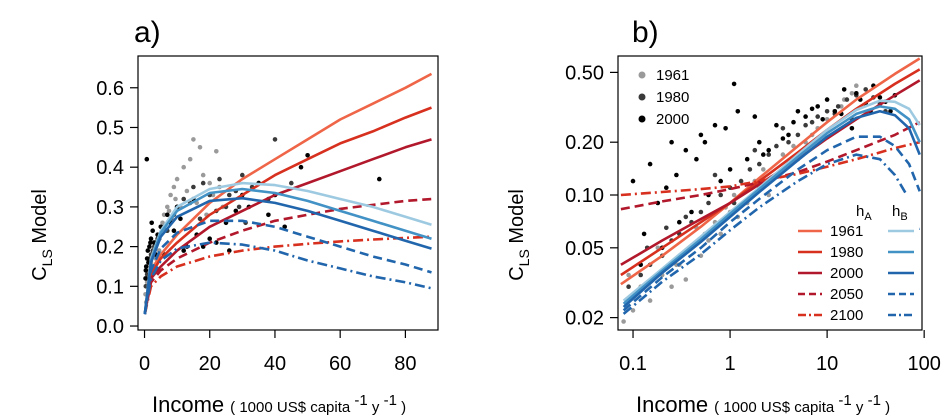 The width and height of the screenshot is (951, 420). Describe the element at coordinates (517, 273) in the screenshot. I see `panel-b-ylabel-c: C` at that location.